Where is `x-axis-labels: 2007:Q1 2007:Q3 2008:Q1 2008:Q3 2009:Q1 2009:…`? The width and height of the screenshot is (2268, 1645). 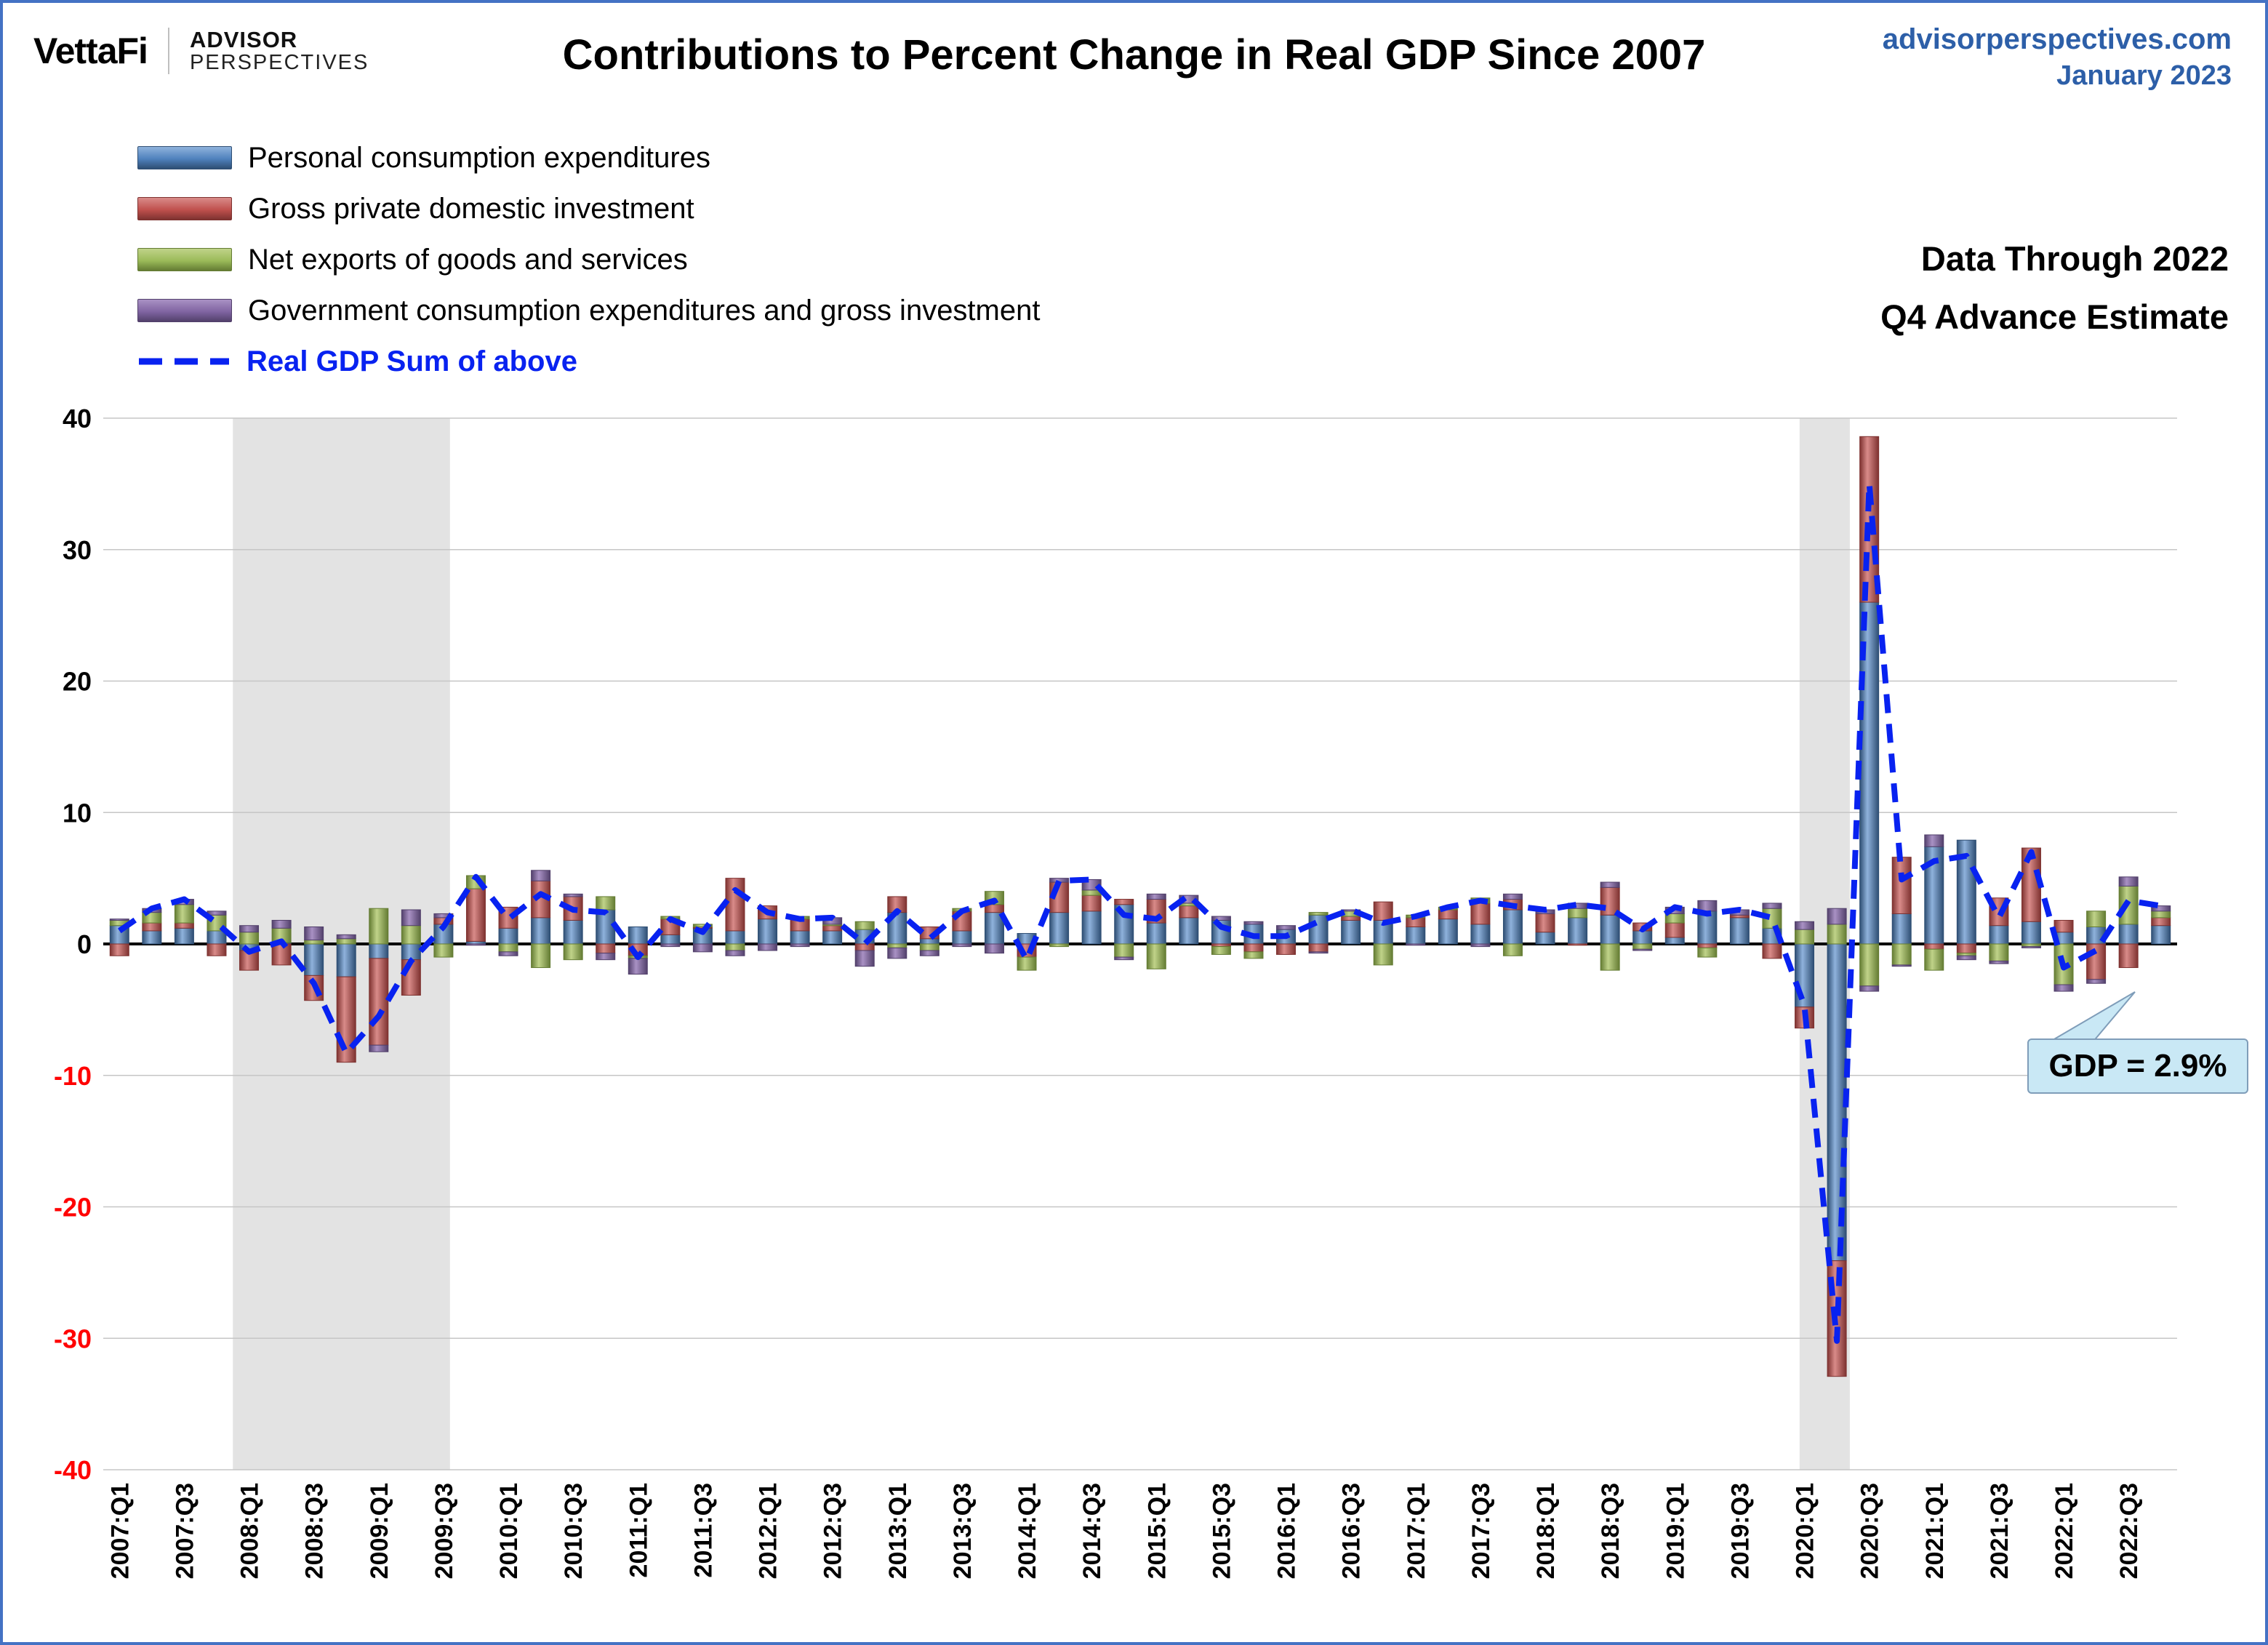 x-axis-labels: 2007:Q1 2007:Q3 2008:Q1 2008:Q3 2009:Q1 2009:… is located at coordinates (1124, 1531).